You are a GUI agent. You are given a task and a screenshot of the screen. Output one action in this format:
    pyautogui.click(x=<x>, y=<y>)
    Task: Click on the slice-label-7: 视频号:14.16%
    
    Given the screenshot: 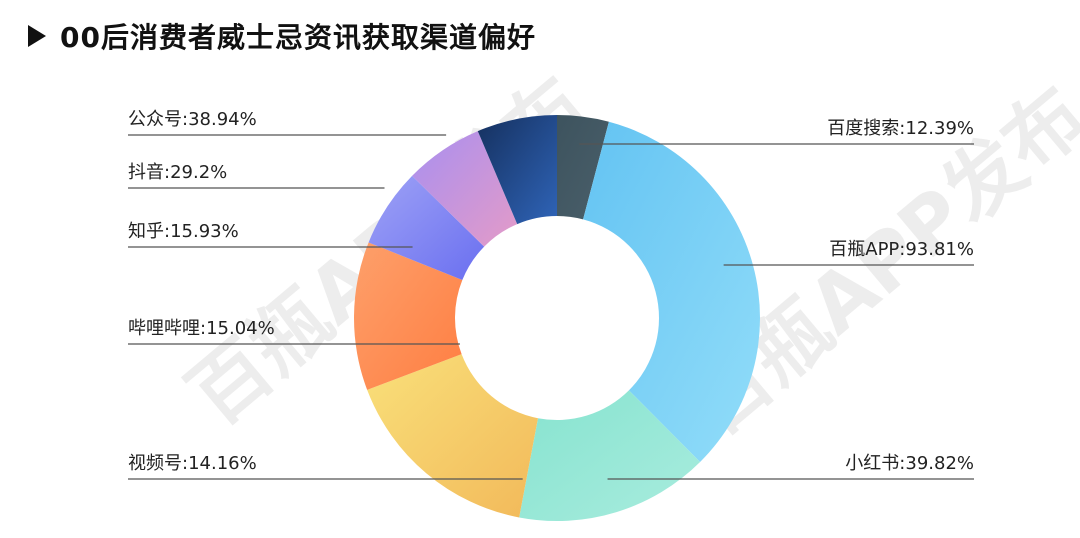 What is the action you would take?
    pyautogui.click(x=192, y=463)
    